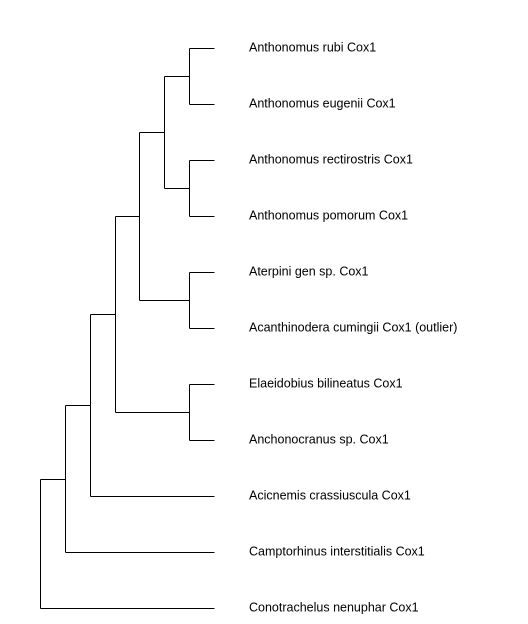 The width and height of the screenshot is (528, 624). What do you see at coordinates (334, 607) in the screenshot?
I see `taxon-label-conotrachelus: Conotrachelus nenuphar Cox1` at bounding box center [334, 607].